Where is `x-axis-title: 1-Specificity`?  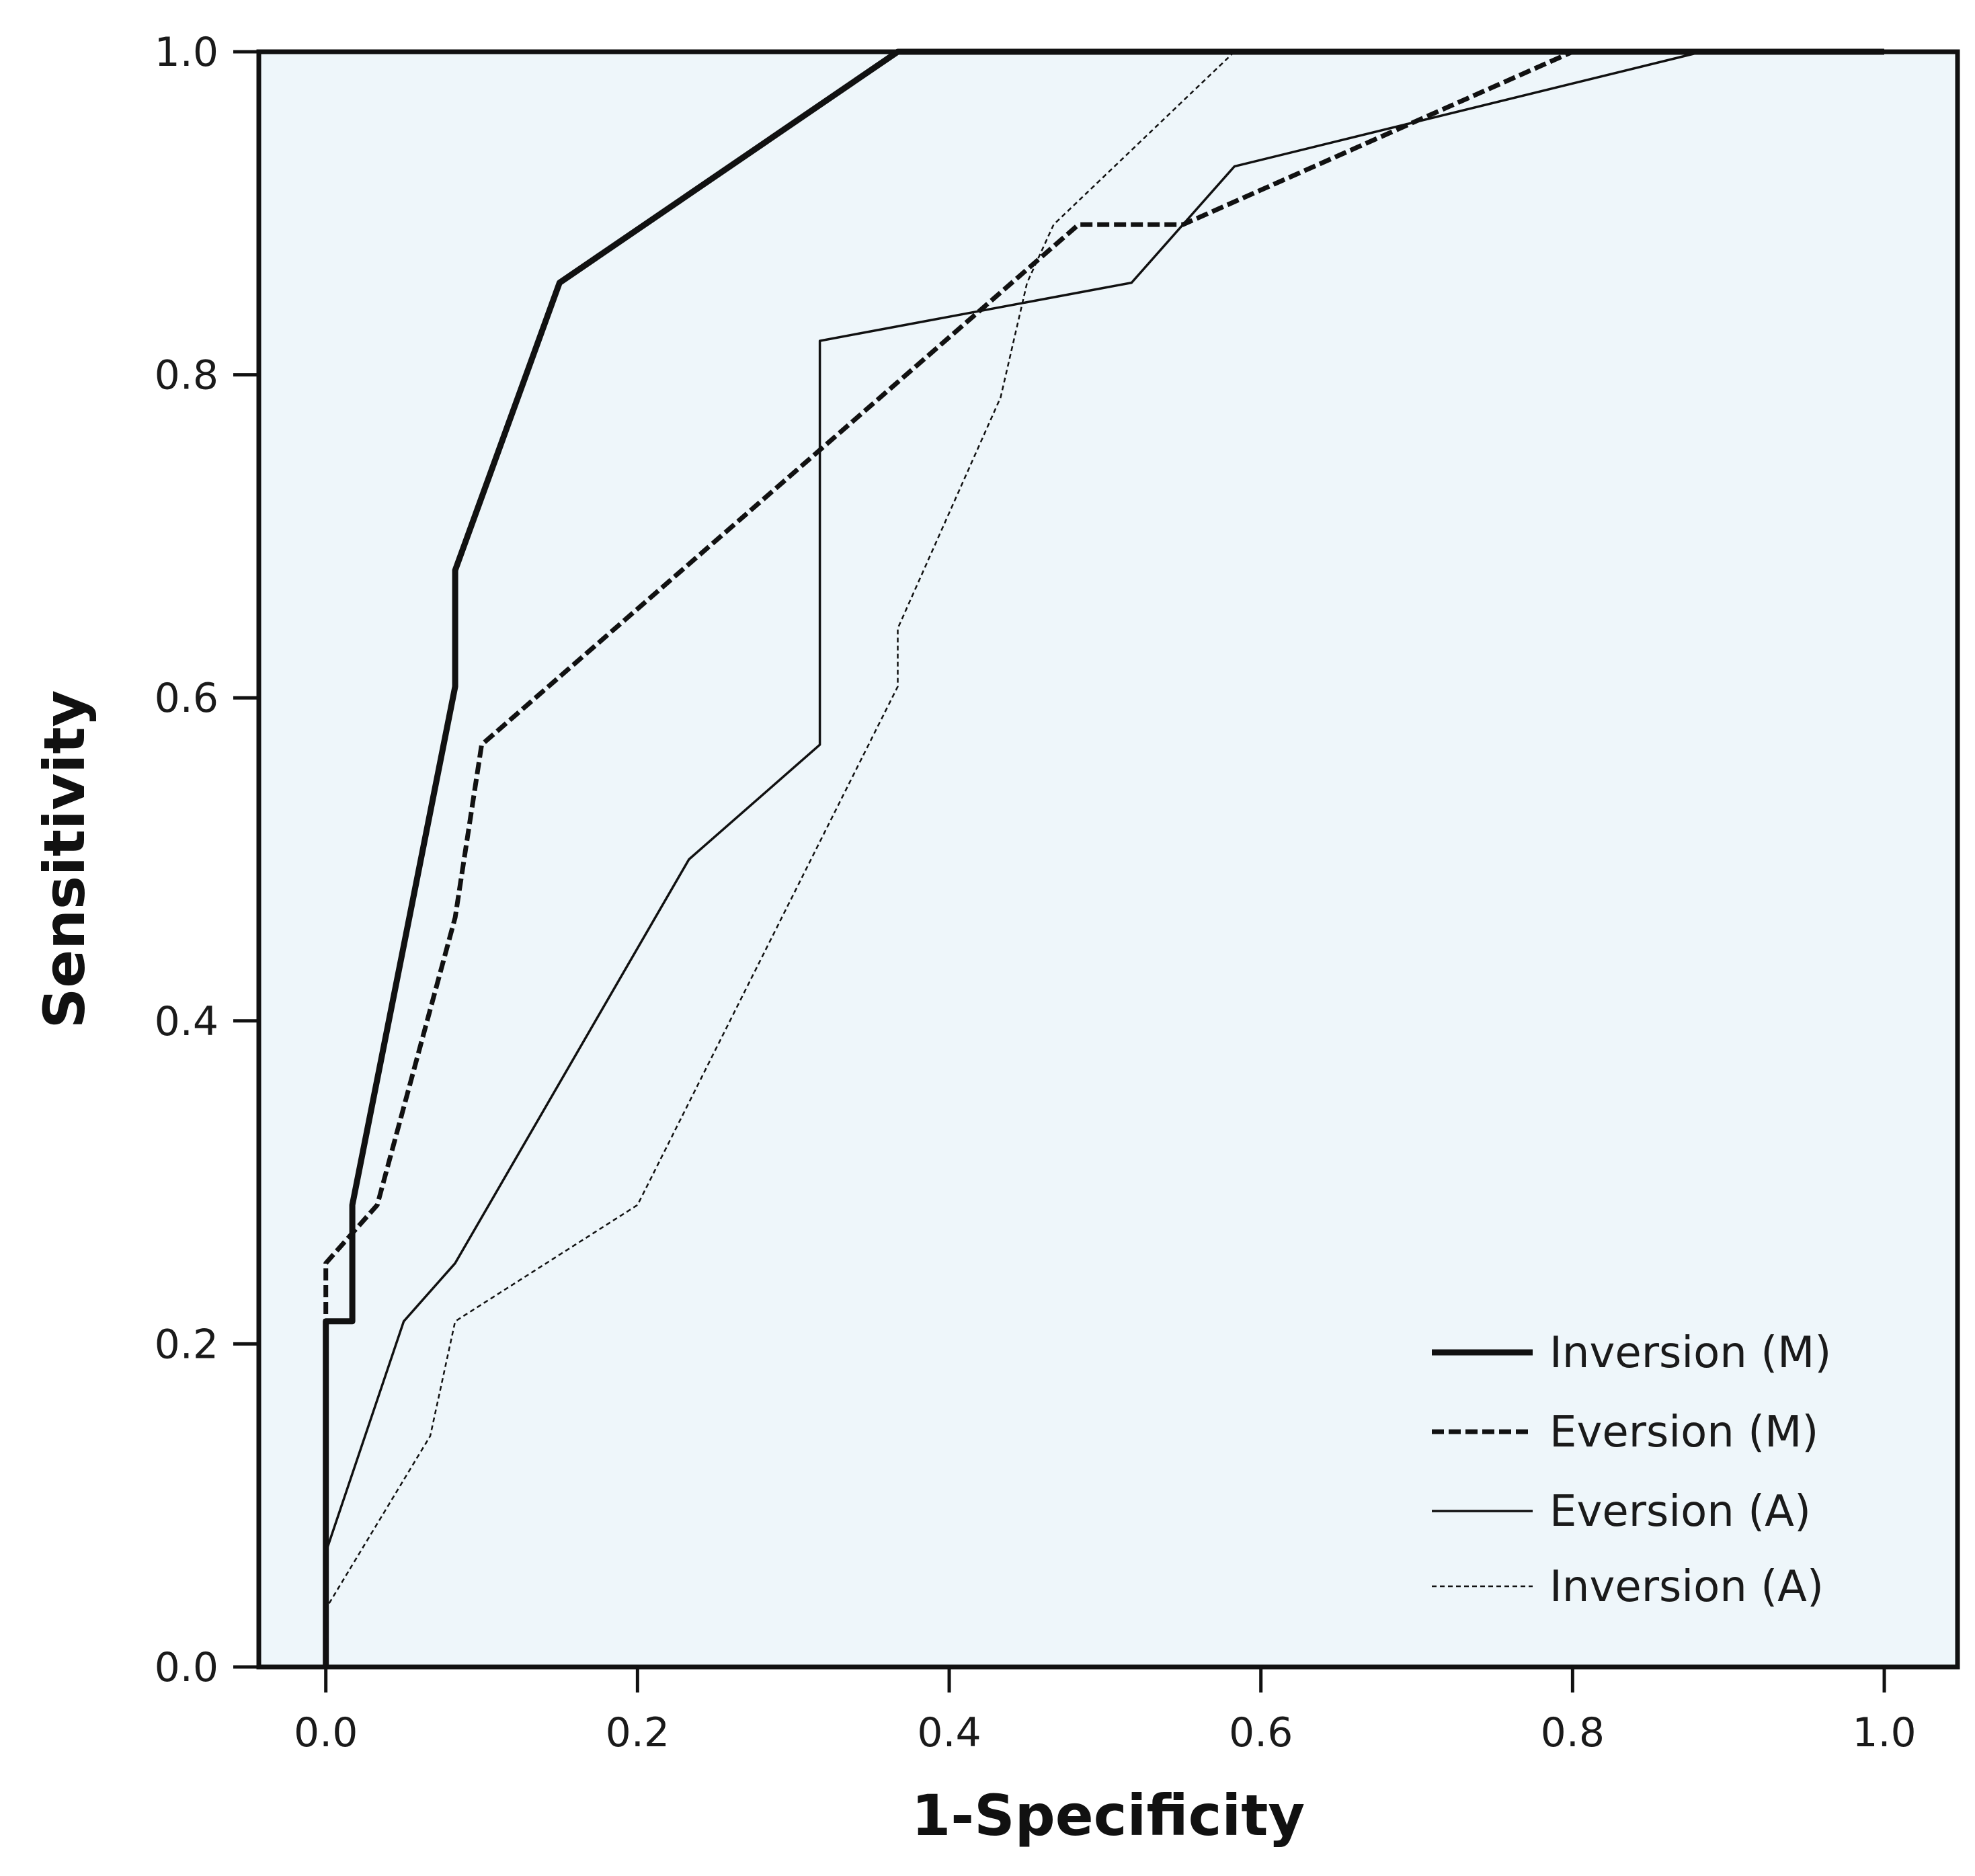 x-axis-title: 1-Specificity is located at coordinates (1108, 1815).